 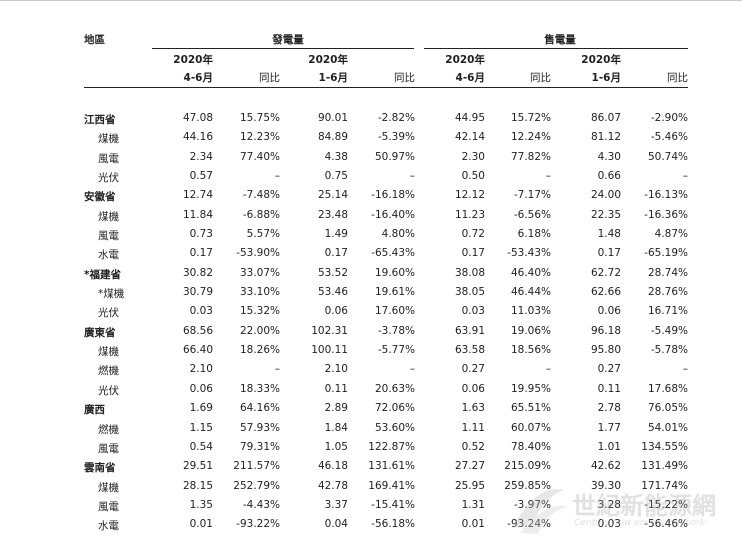 What do you see at coordinates (605, 272) in the screenshot?
I see `table-cell: 62.72` at bounding box center [605, 272].